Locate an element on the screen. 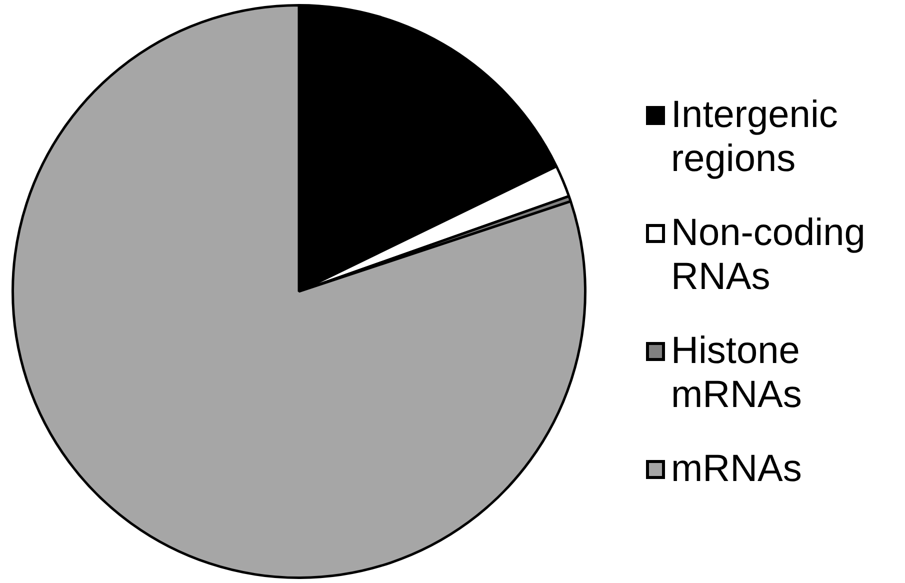 The height and width of the screenshot is (583, 905). legend-label: mRNAs is located at coordinates (736, 468).